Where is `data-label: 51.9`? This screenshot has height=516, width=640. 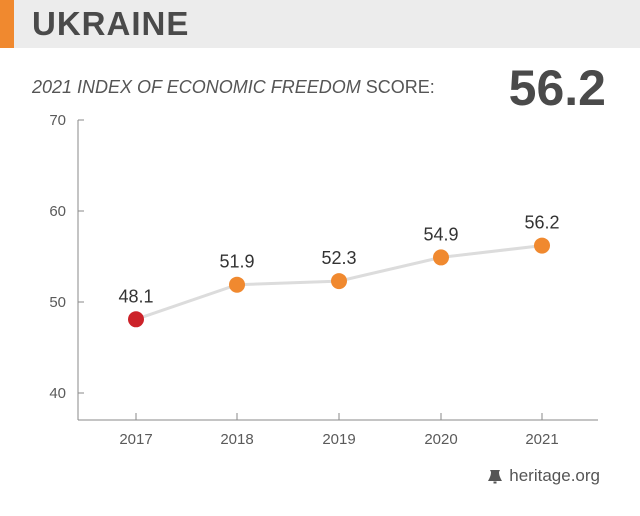 data-label: 51.9 is located at coordinates (236, 262).